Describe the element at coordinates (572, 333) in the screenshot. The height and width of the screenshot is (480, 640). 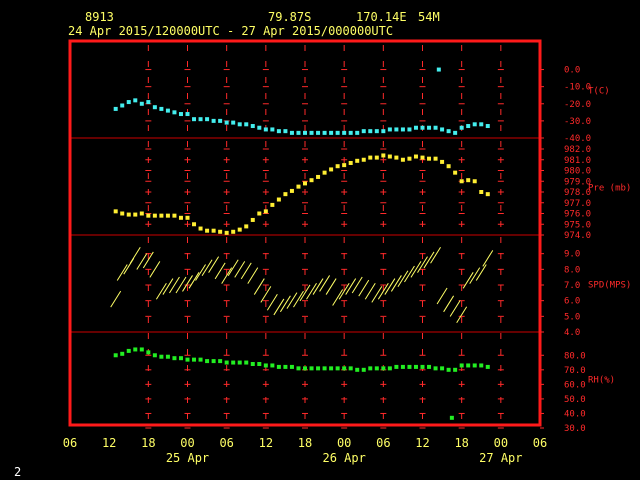
I see `y-tick-label: 4.0` at that location.